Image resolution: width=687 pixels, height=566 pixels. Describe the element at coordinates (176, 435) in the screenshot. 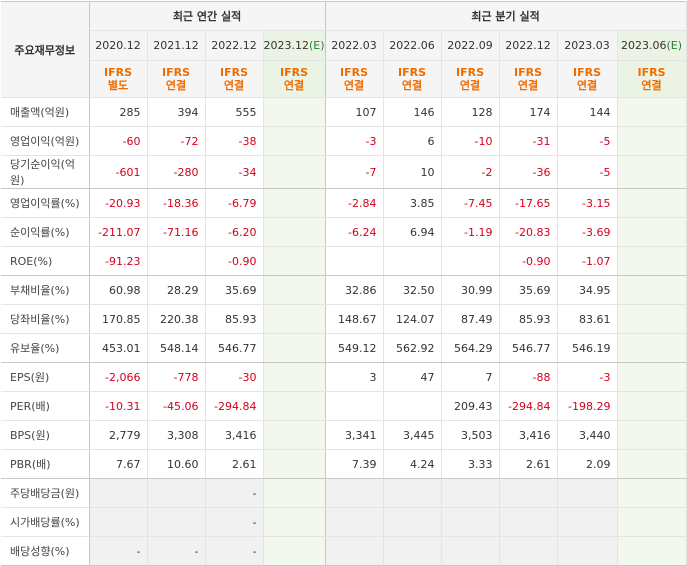

I see `value-cell: 3,308` at that location.